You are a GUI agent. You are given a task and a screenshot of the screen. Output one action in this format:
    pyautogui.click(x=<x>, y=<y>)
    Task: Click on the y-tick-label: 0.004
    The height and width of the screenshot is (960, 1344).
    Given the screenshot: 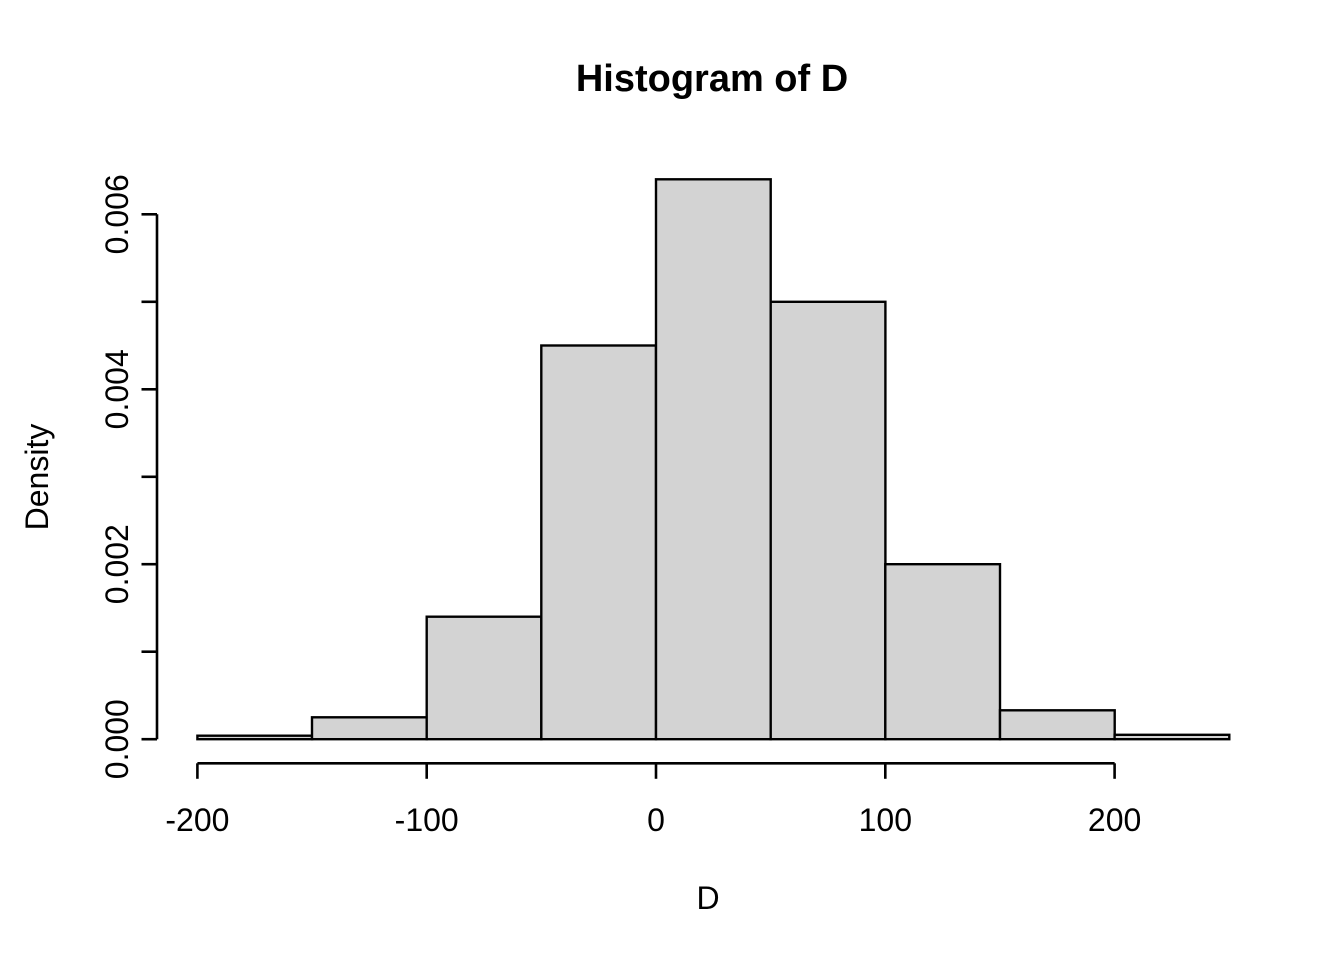 What is the action you would take?
    pyautogui.click(x=117, y=389)
    